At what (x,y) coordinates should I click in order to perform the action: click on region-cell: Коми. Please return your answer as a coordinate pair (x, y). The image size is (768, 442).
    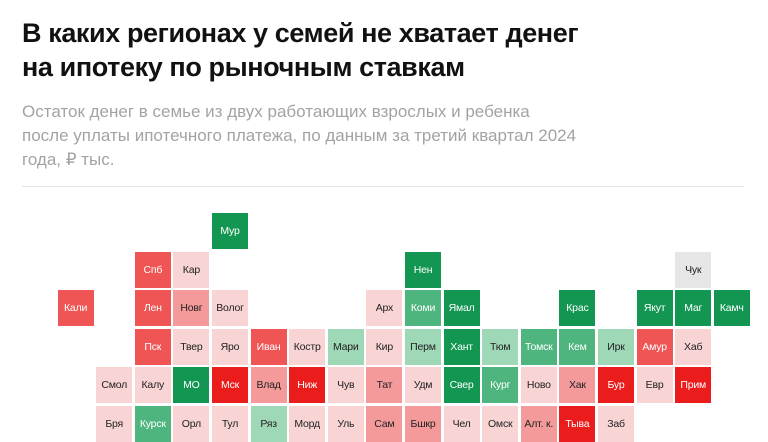
    Looking at the image, I should click on (423, 308).